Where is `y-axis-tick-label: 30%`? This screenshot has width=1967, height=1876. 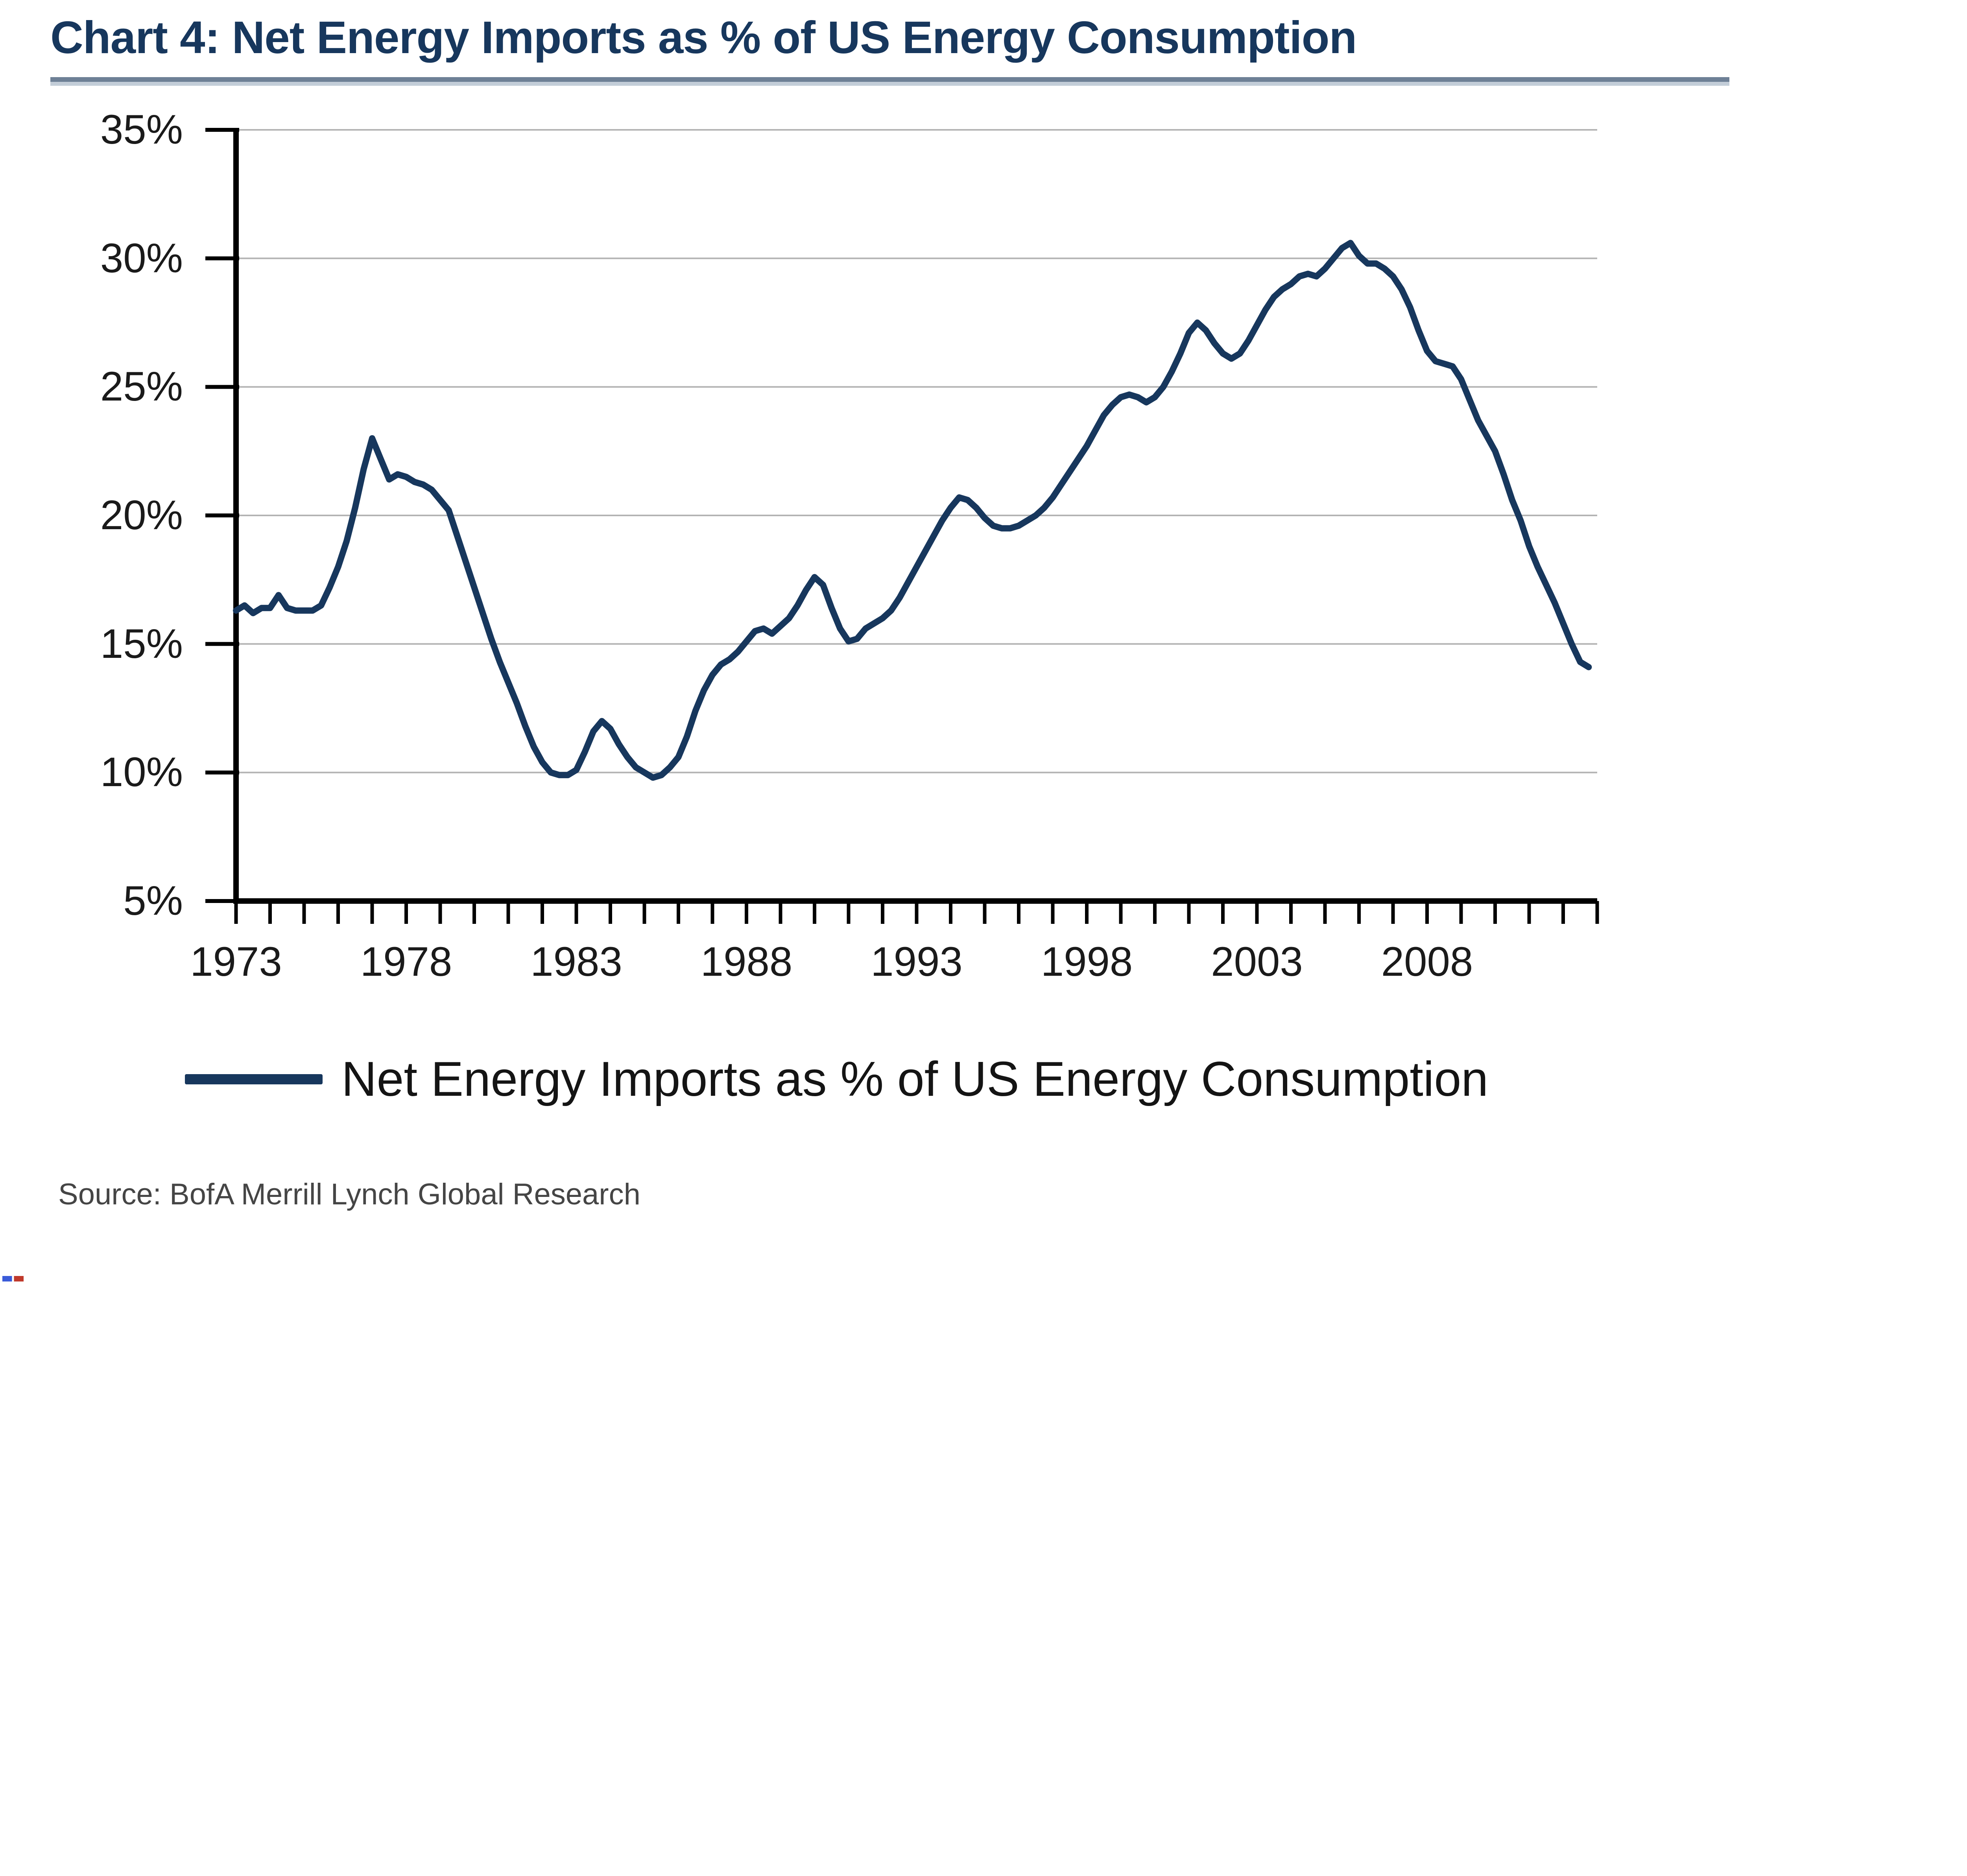 y-axis-tick-label: 30% is located at coordinates (141, 258).